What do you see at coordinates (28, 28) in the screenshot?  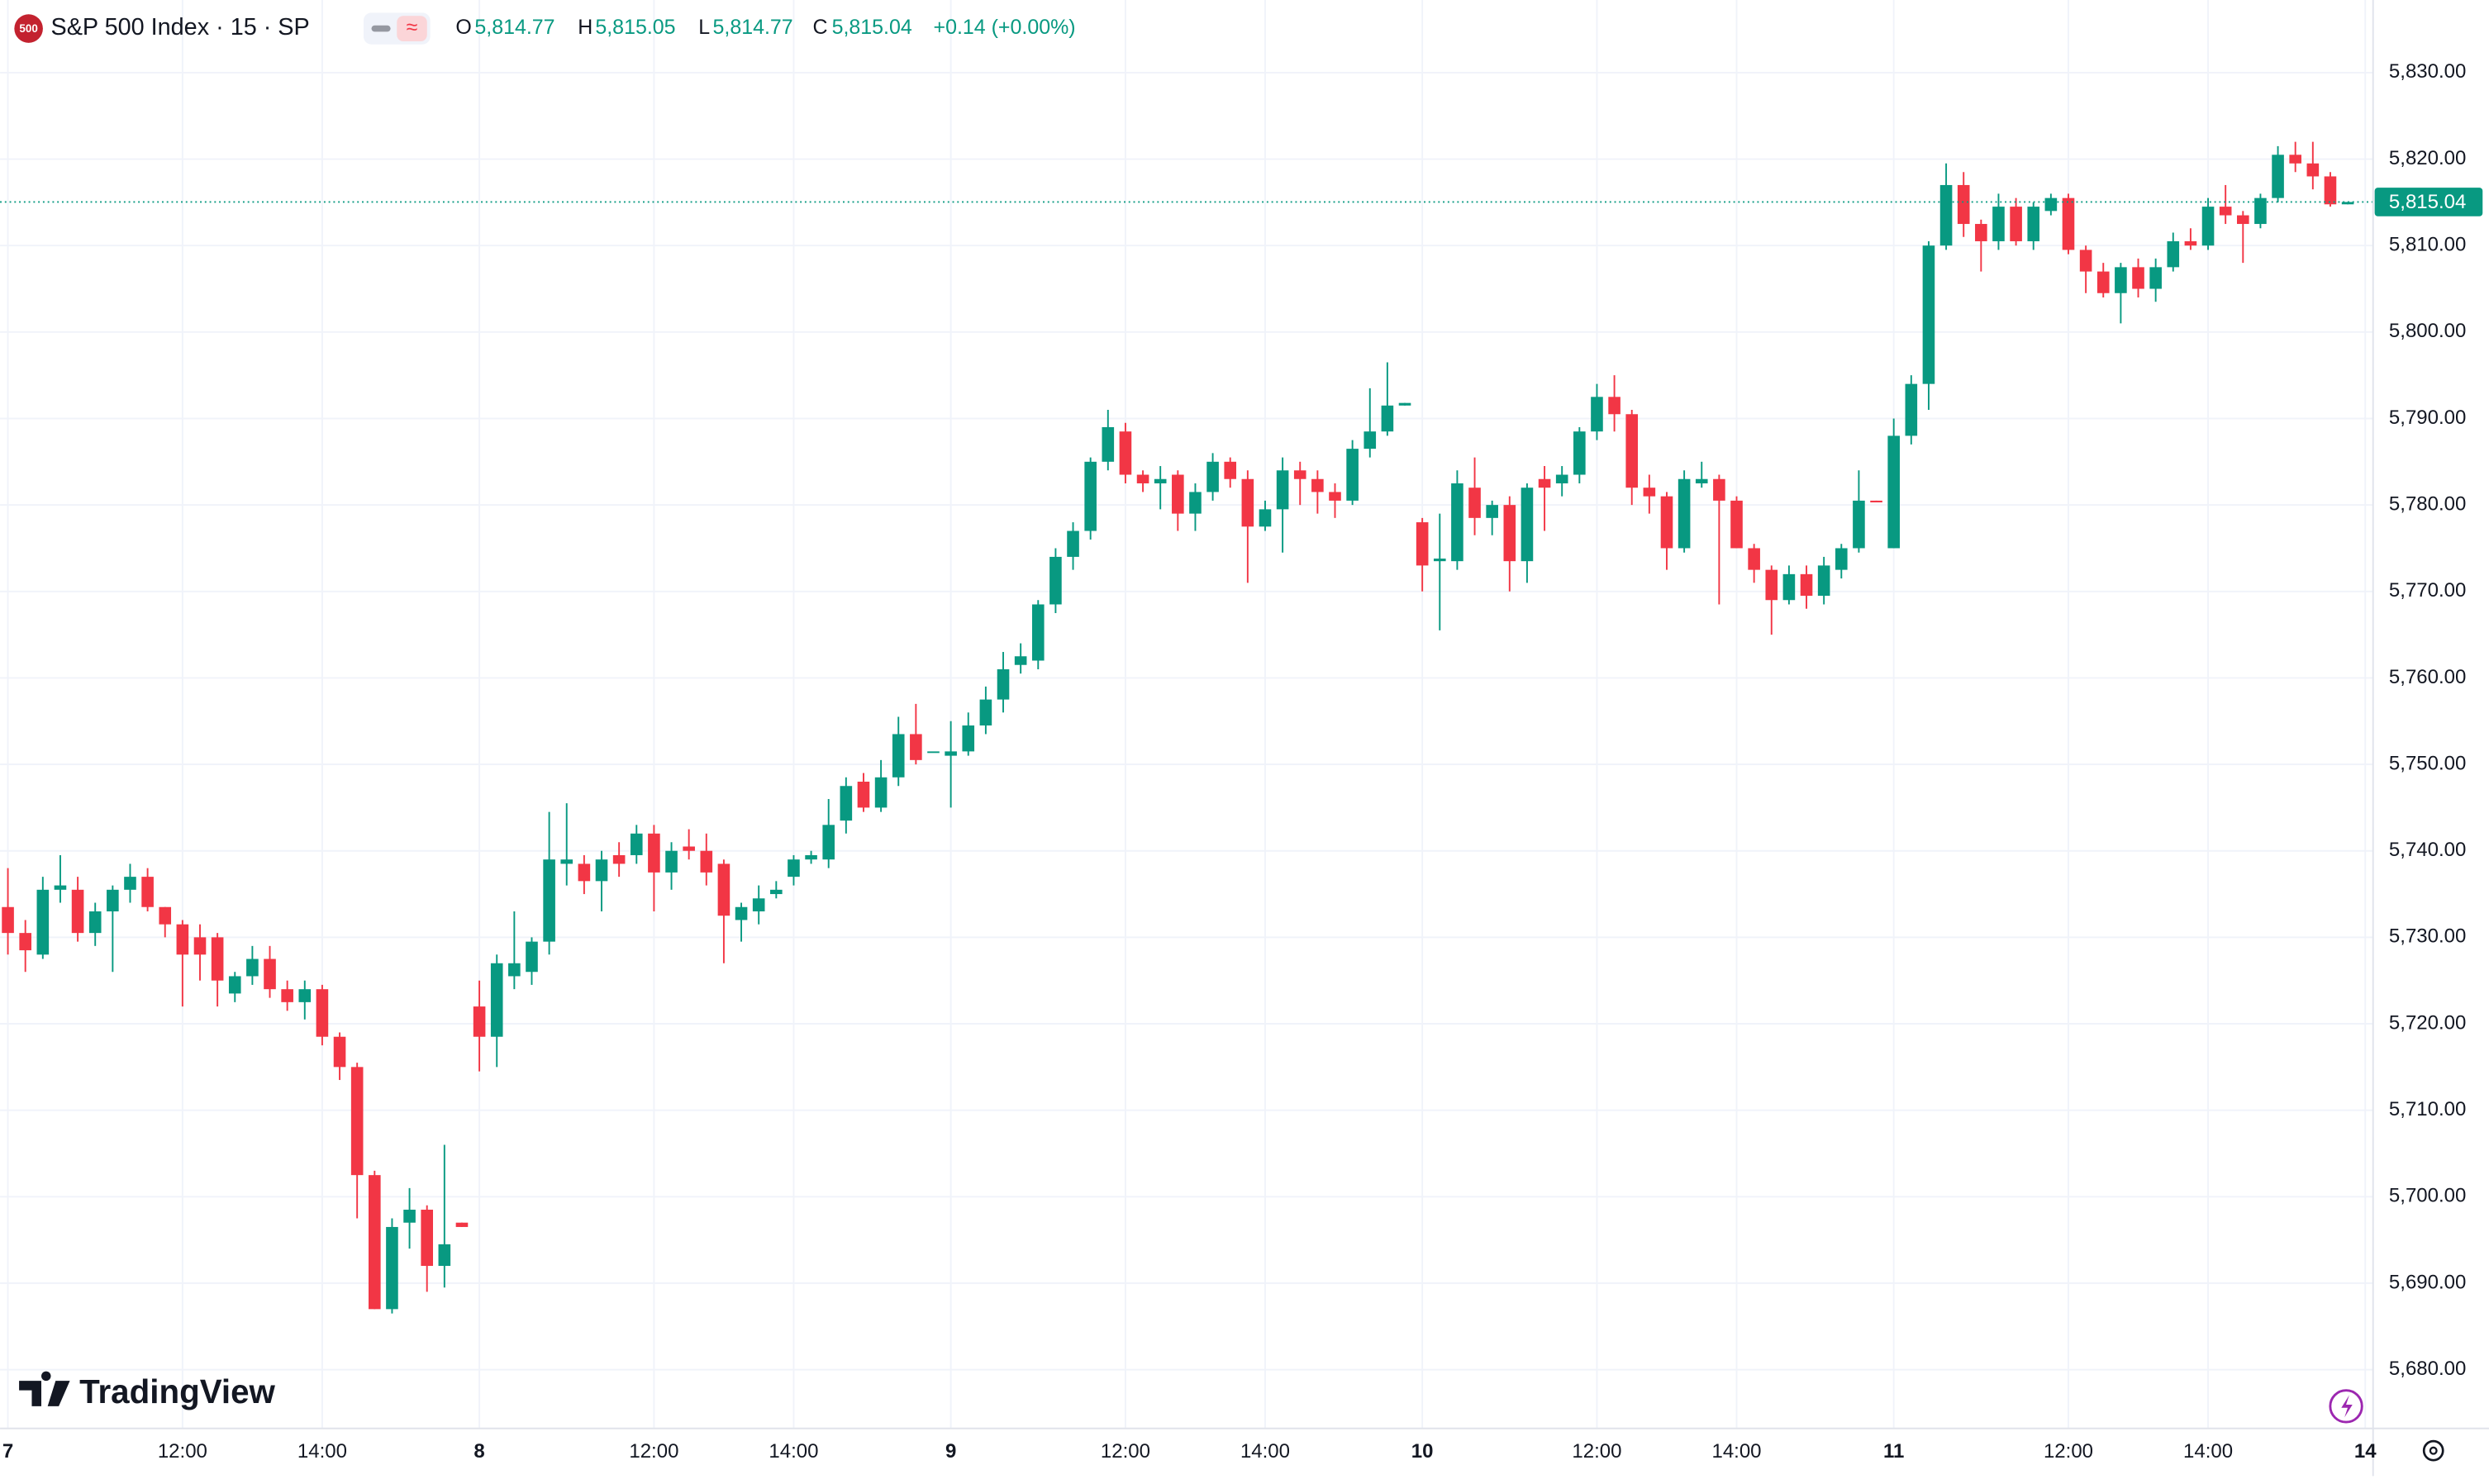 I see `symbol-logo-text: 500` at bounding box center [28, 28].